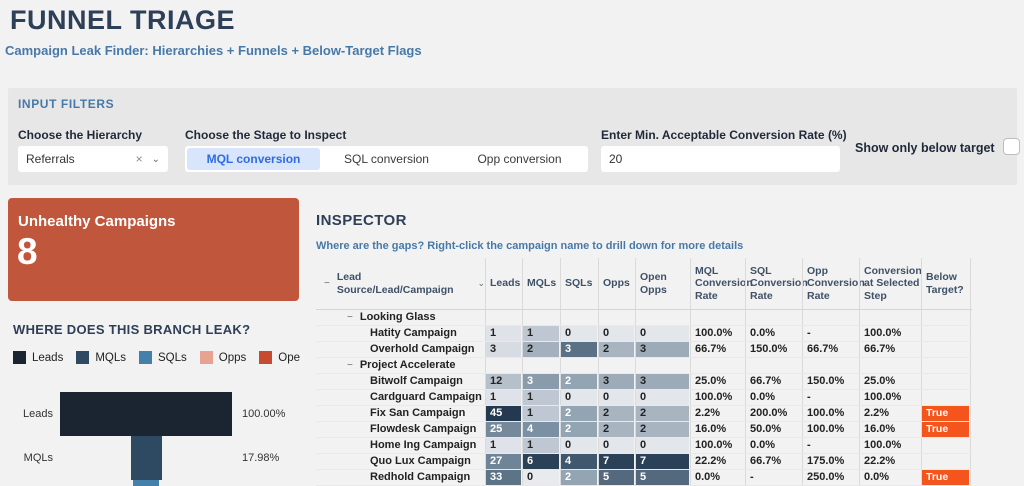 The height and width of the screenshot is (486, 1024). Describe the element at coordinates (662, 283) in the screenshot. I see `column-header: Open Opps` at that location.